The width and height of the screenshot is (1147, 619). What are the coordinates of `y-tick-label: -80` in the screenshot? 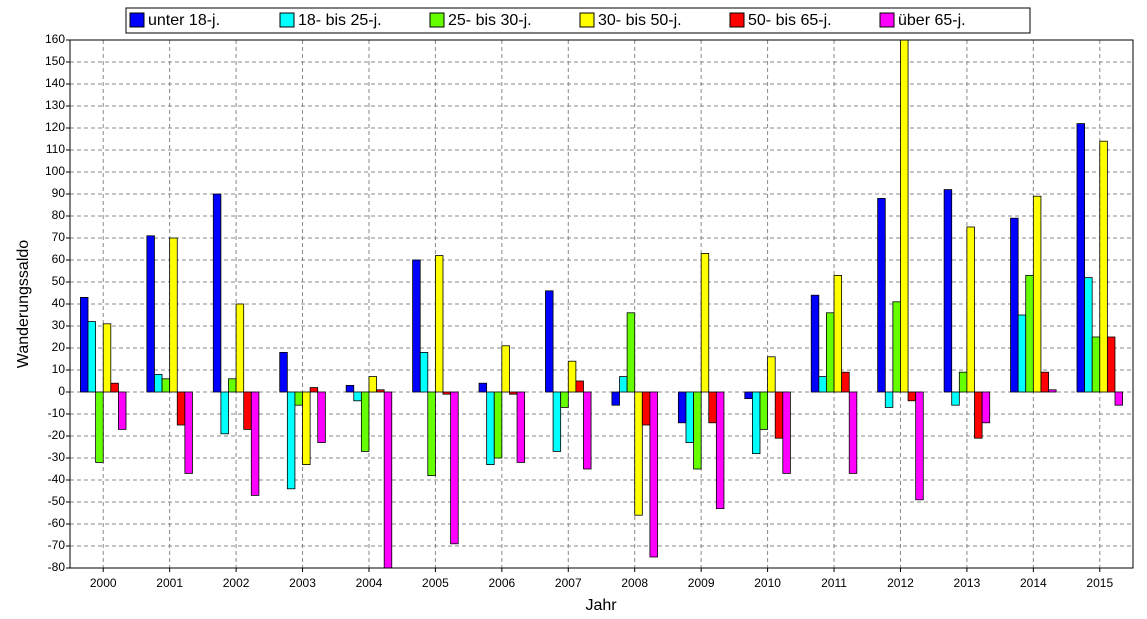 It's located at (57, 567).